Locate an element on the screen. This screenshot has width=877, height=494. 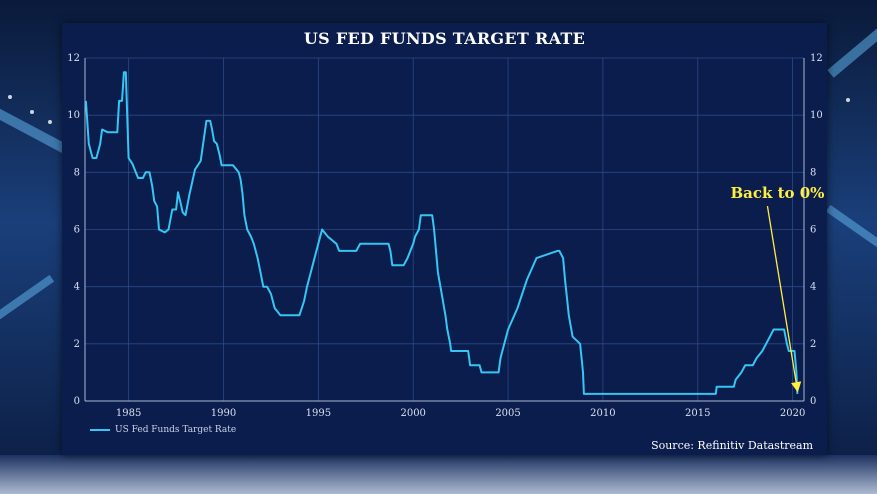
y-tick-label-left: 0 is located at coordinates (77, 401).